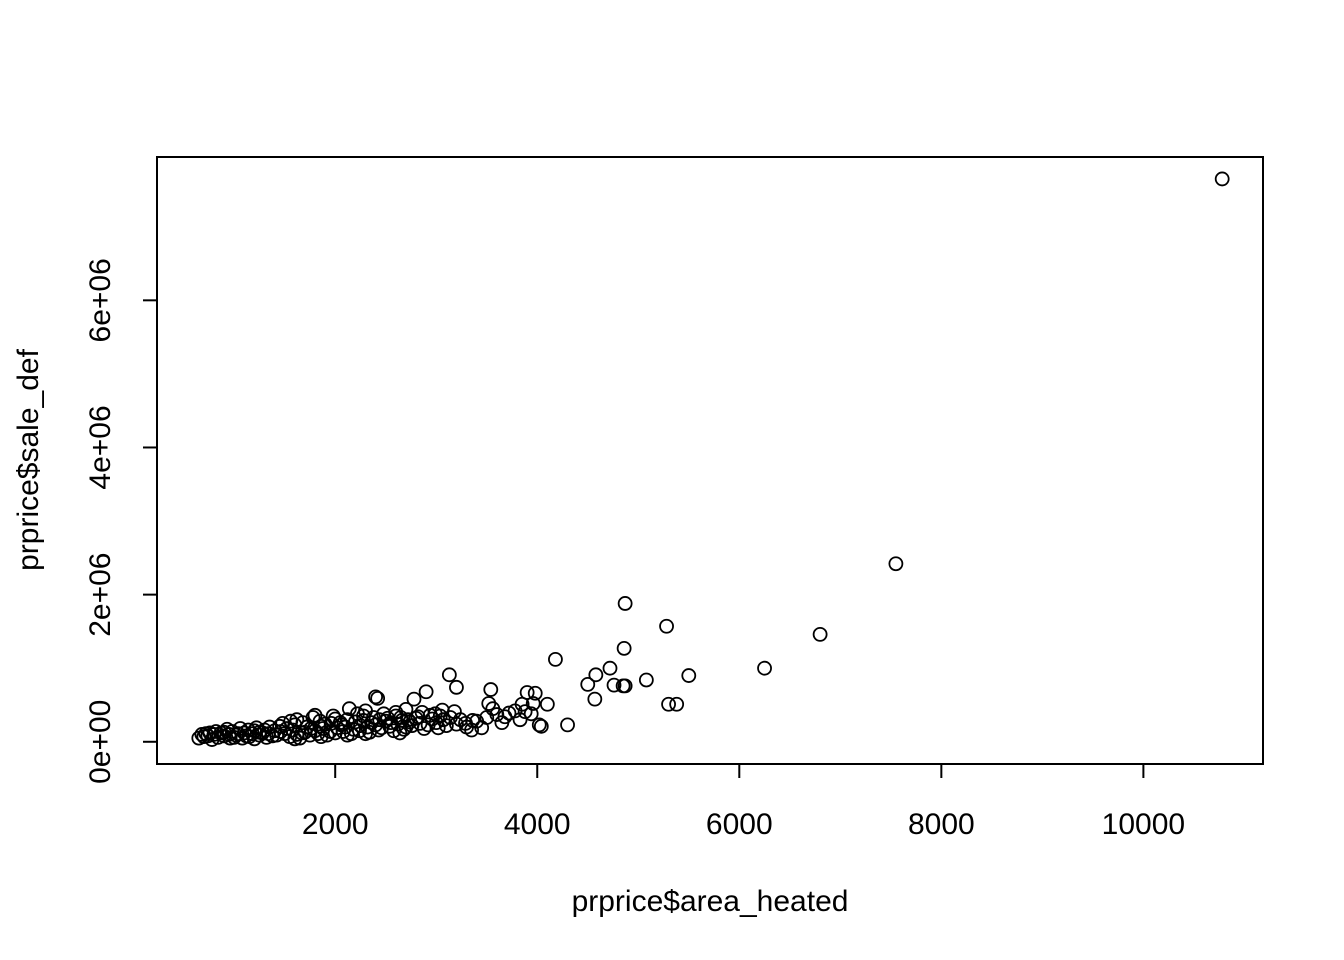 This screenshot has width=1344, height=960. I want to click on x-tick-label: 6000, so click(739, 824).